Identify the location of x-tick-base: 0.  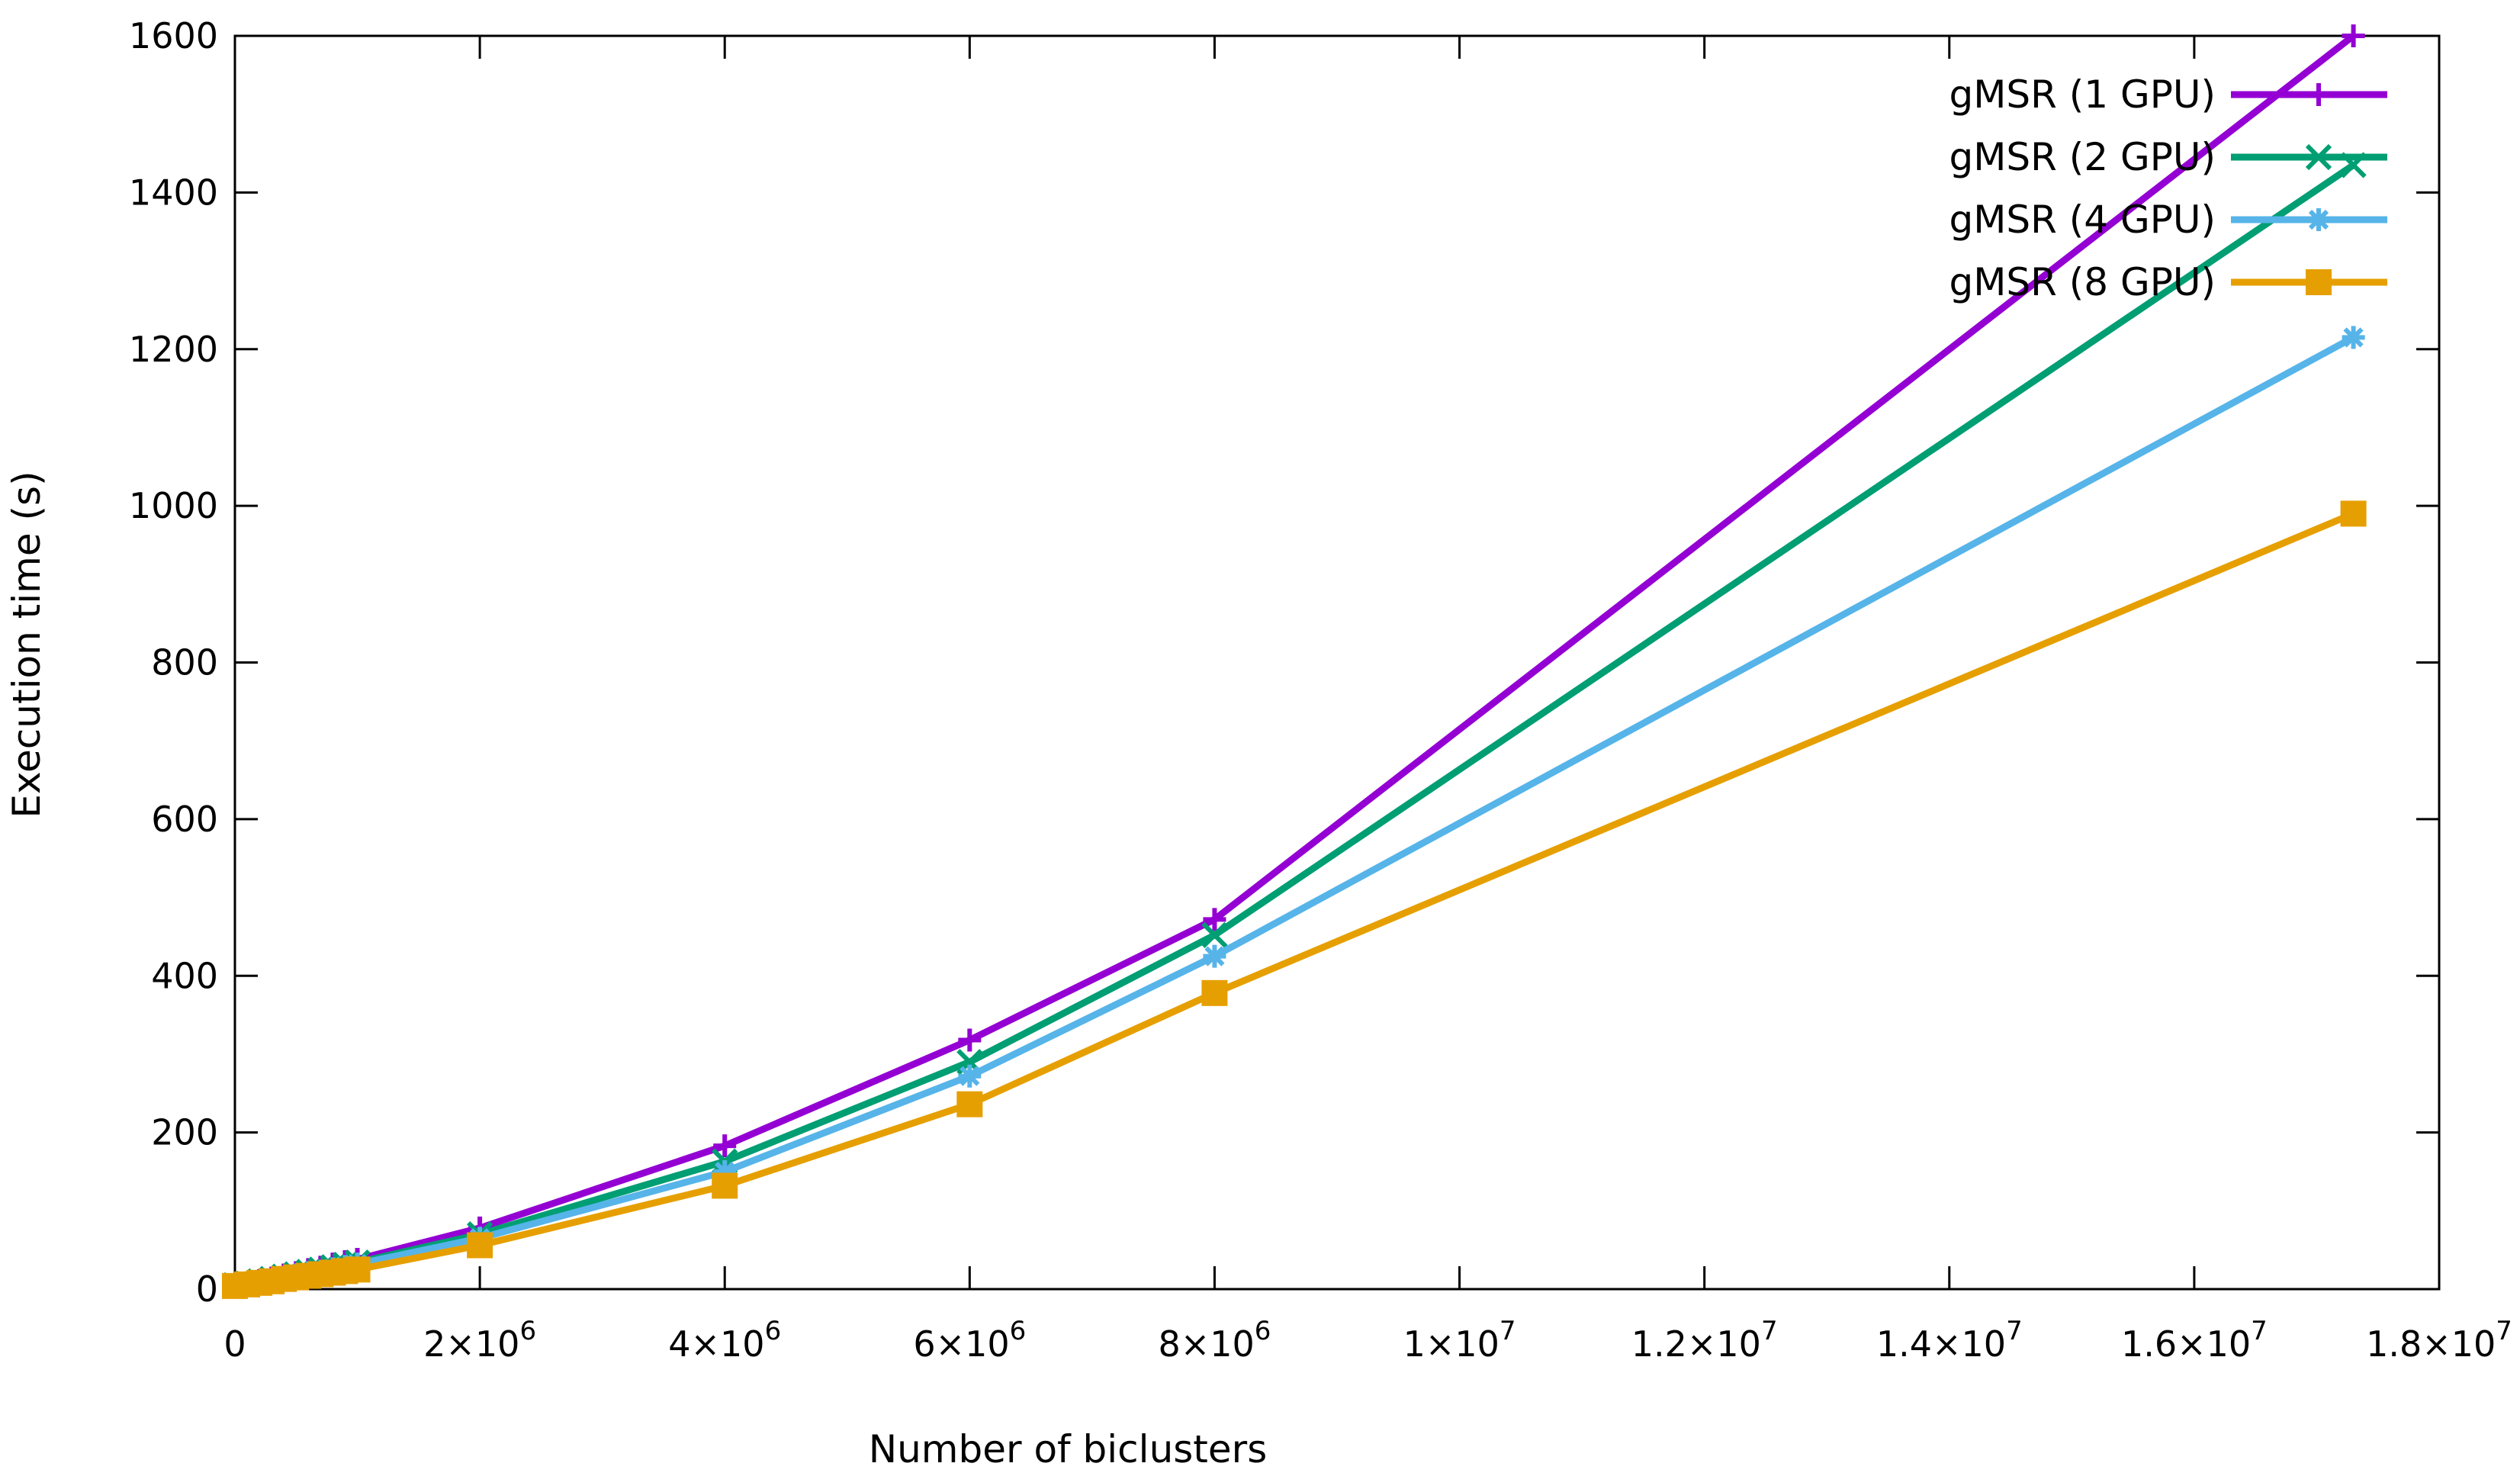
(234, 1344).